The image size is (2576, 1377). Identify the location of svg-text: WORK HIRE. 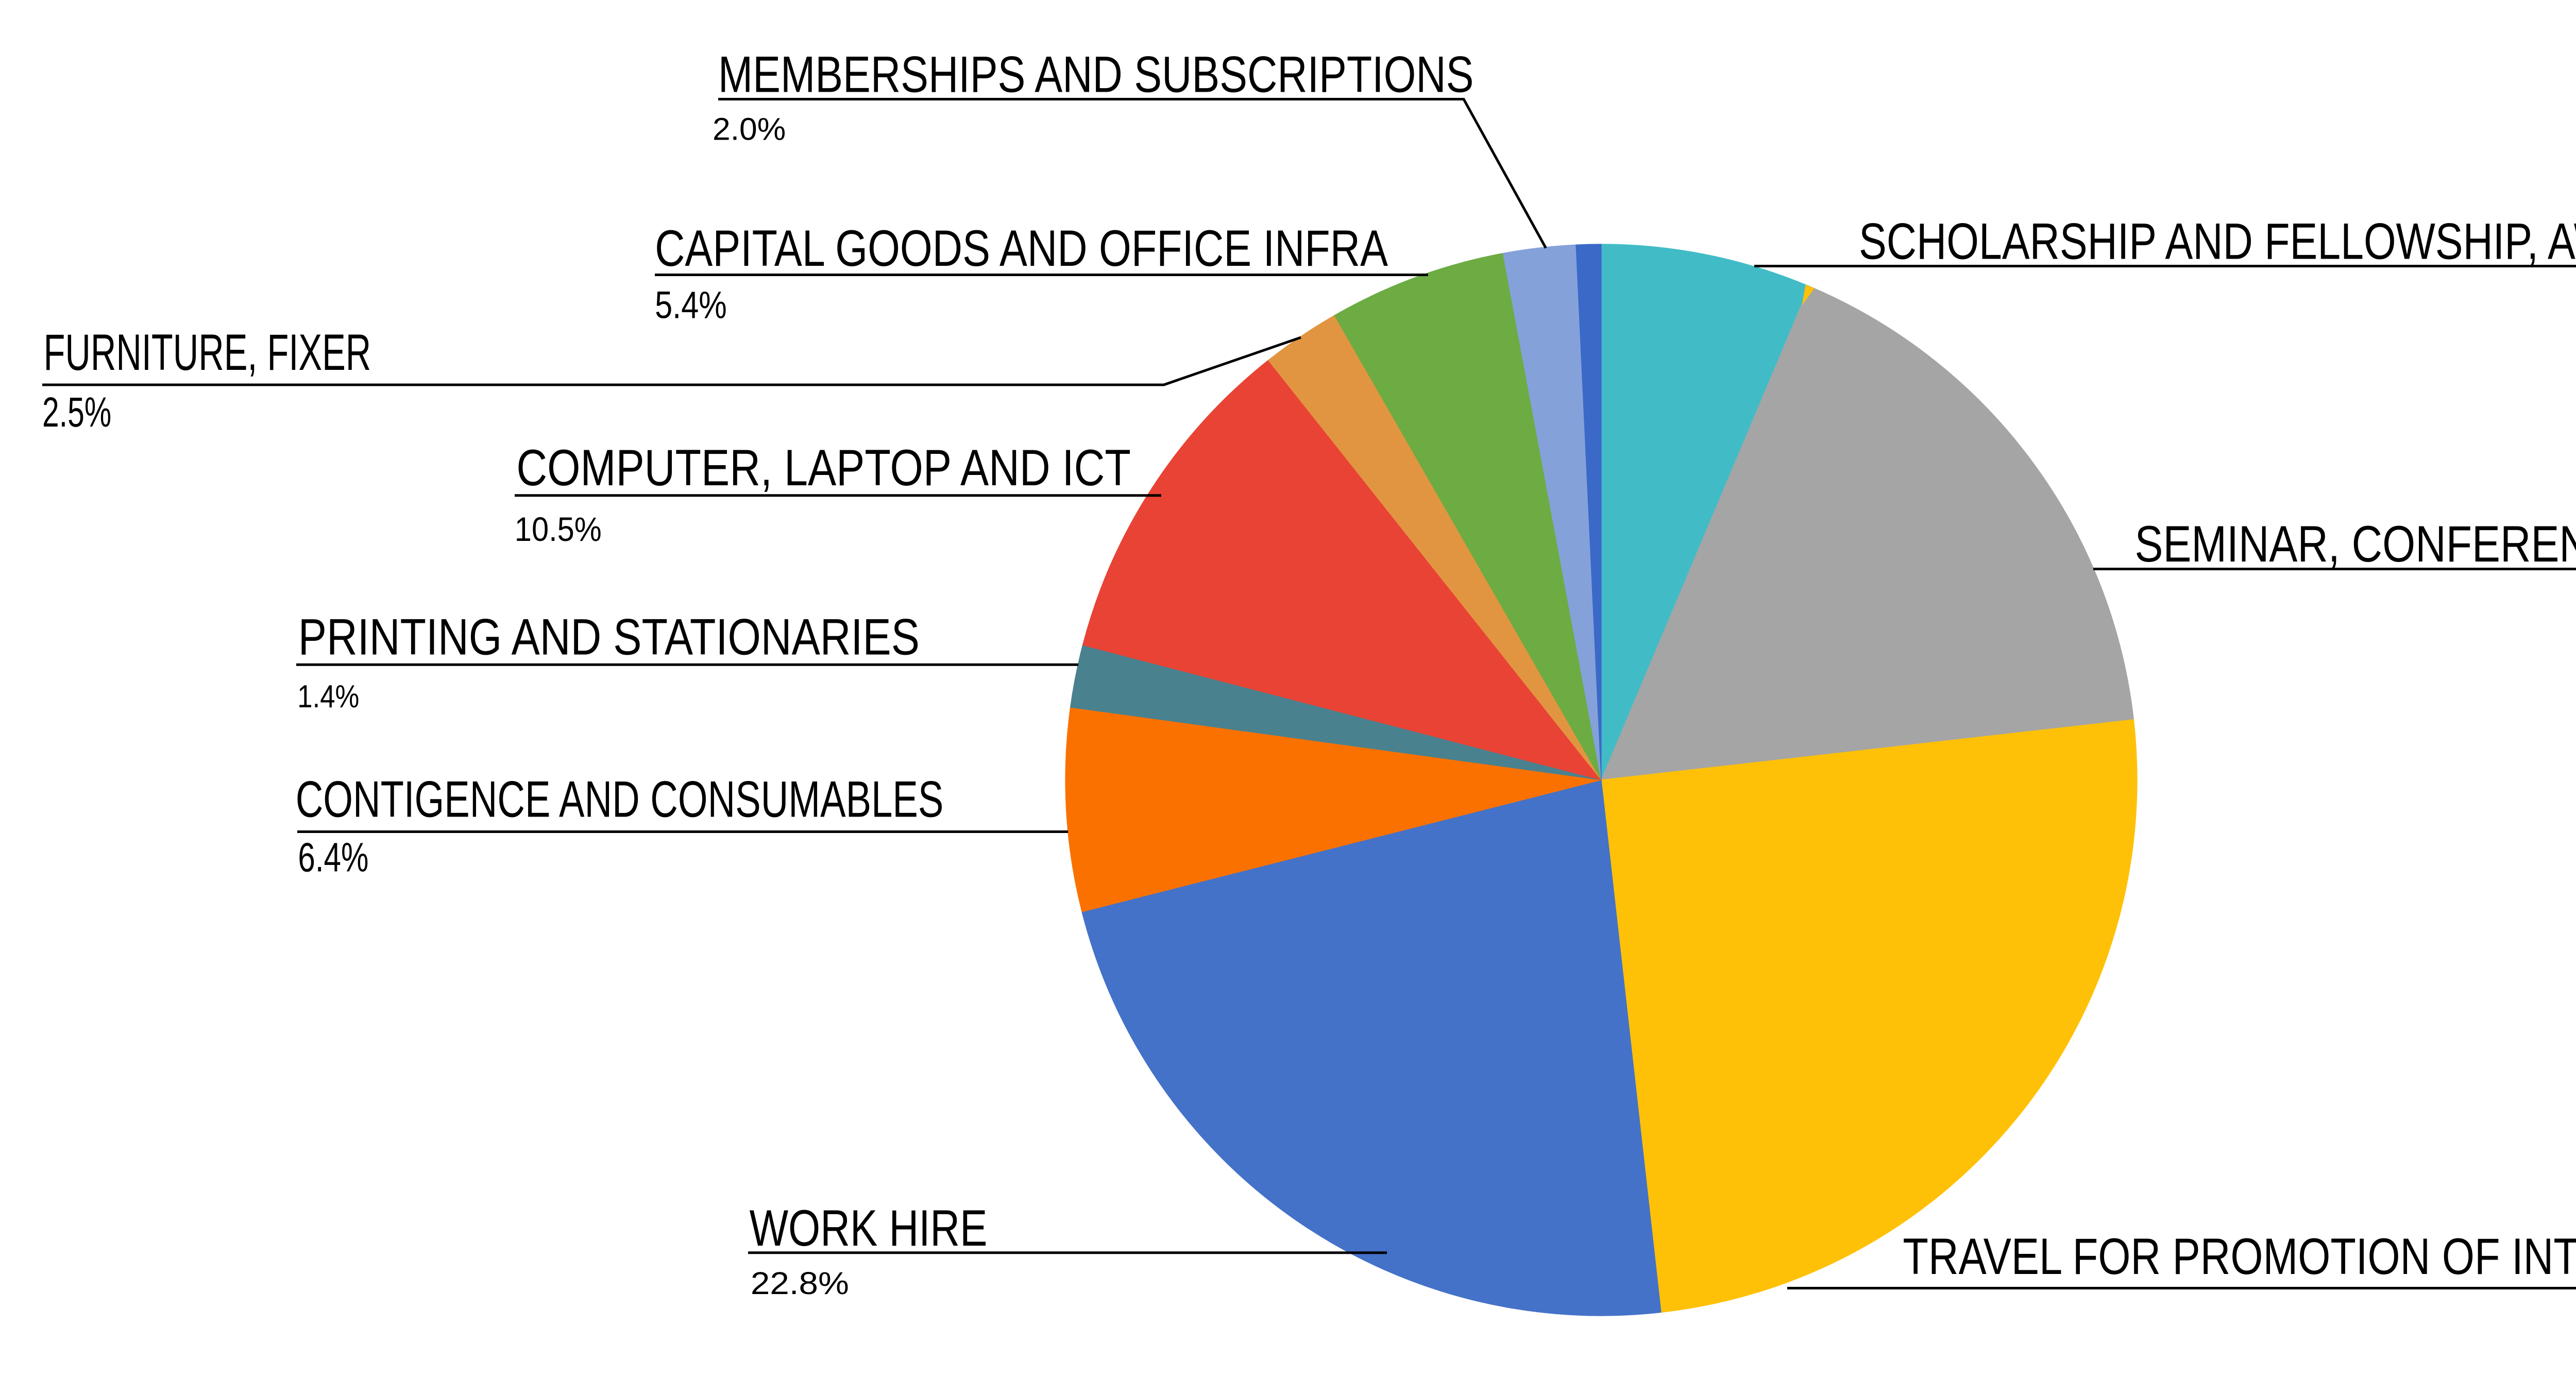
(869, 1227).